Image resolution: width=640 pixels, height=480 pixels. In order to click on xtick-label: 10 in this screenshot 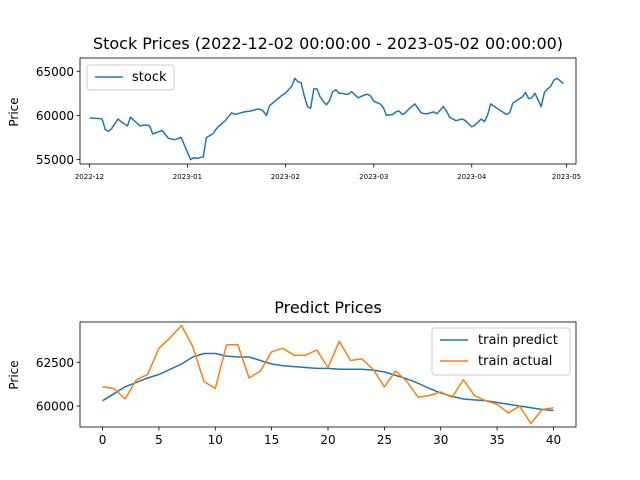, I will do `click(215, 440)`.